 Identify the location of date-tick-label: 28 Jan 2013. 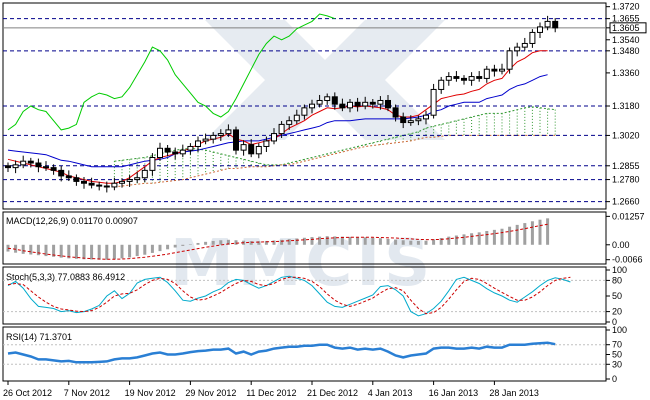
(514, 393).